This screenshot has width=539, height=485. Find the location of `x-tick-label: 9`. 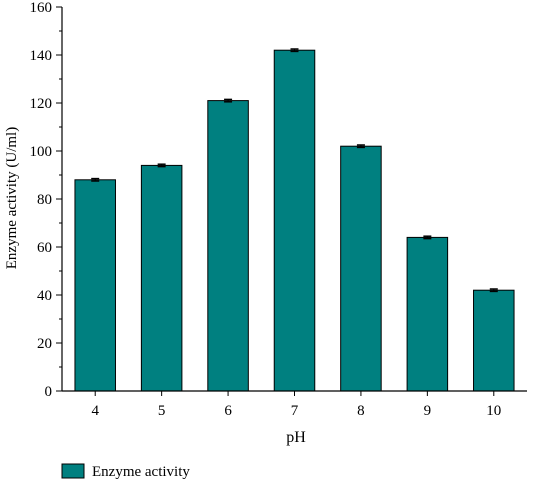

x-tick-label: 9 is located at coordinates (428, 411).